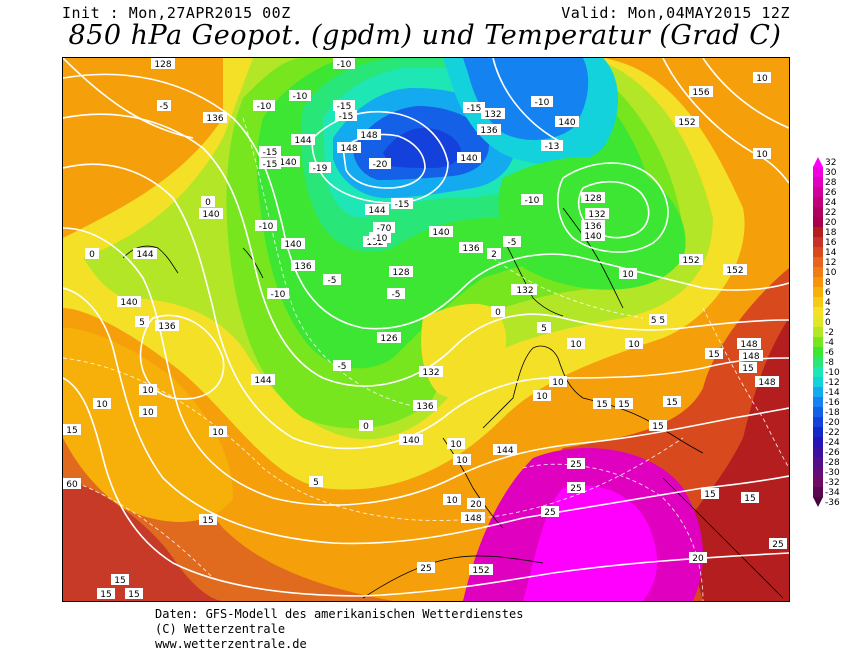 This screenshot has width=850, height=657. What do you see at coordinates (698, 558) in the screenshot?
I see `temp-label: 20` at bounding box center [698, 558].